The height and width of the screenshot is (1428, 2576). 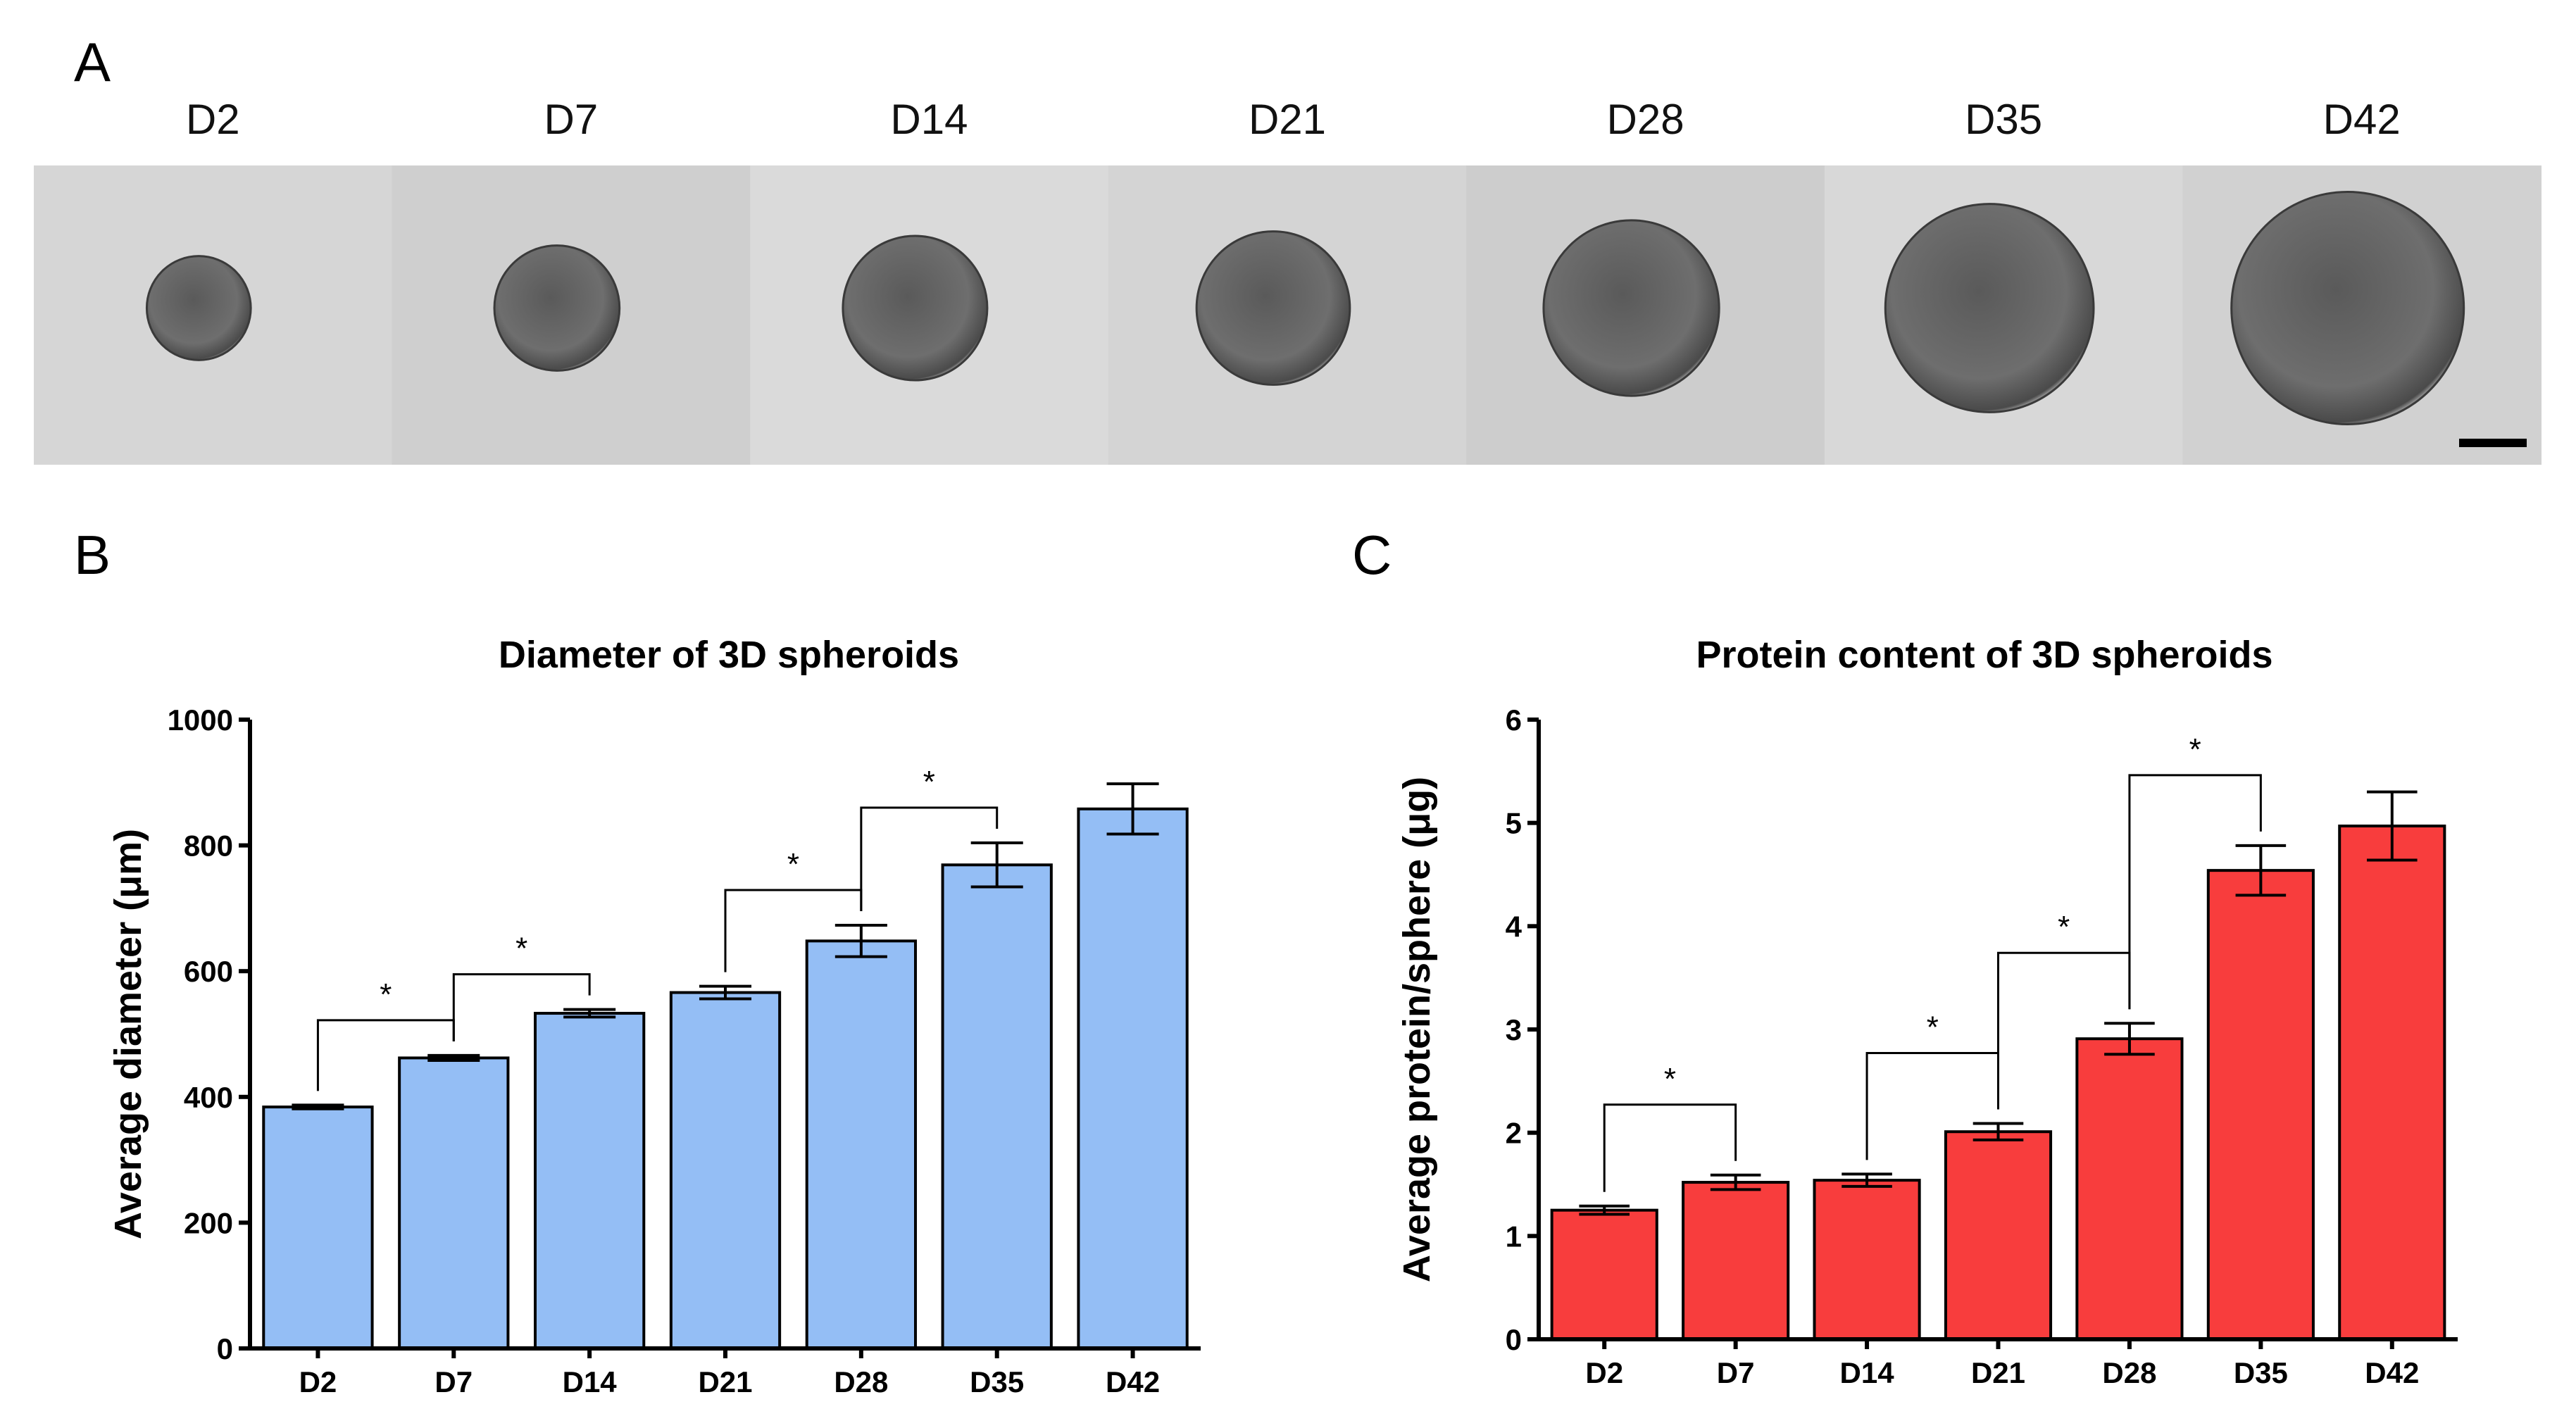 What do you see at coordinates (1287, 119) in the screenshot?
I see `day-label: D21` at bounding box center [1287, 119].